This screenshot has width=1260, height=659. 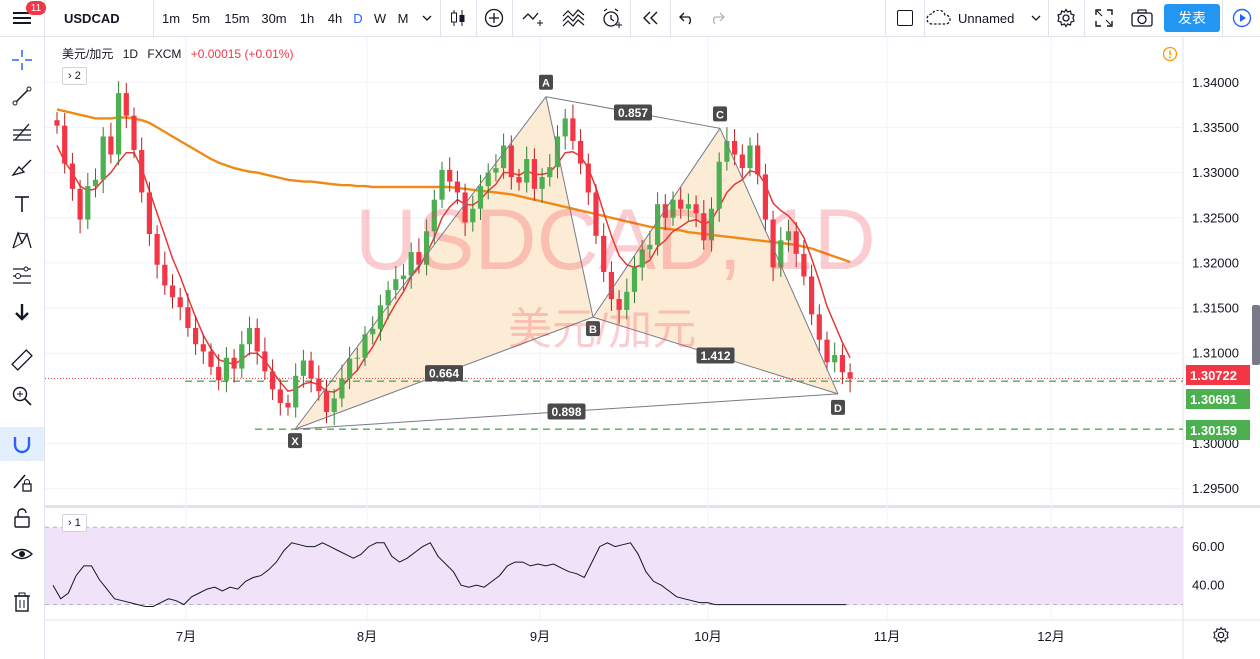 I want to click on undo-button, so click(x=687, y=18).